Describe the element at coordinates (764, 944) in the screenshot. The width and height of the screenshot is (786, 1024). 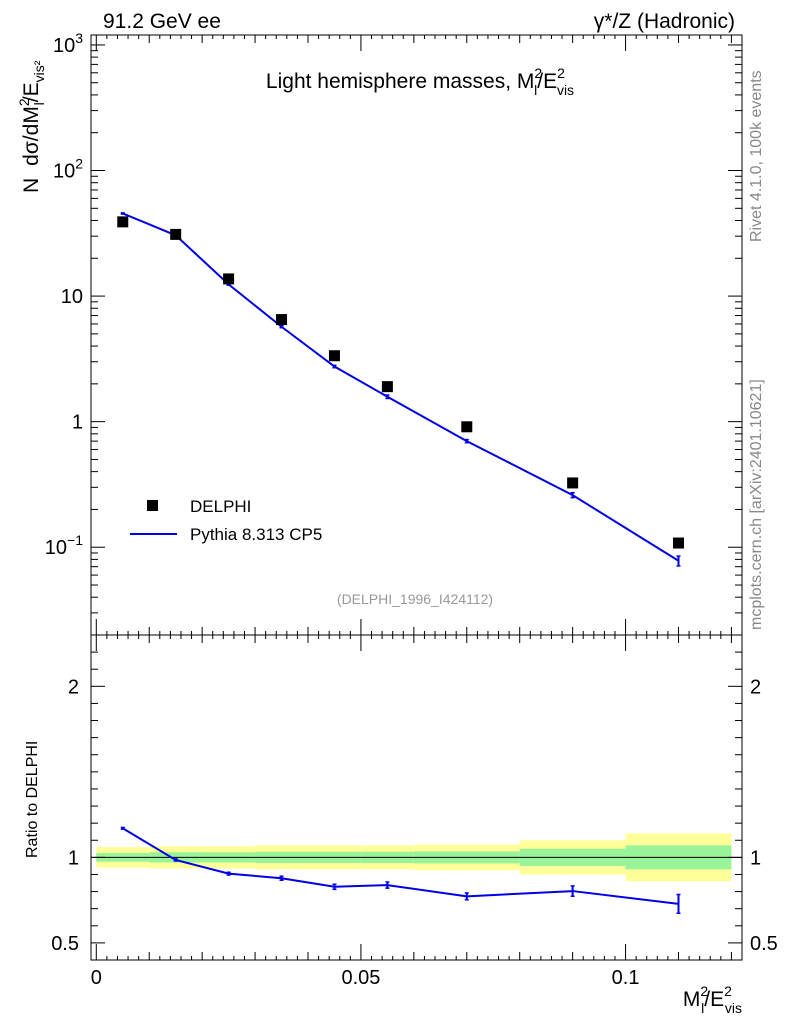
I see `ratio-tick-label-right: 0.5` at that location.